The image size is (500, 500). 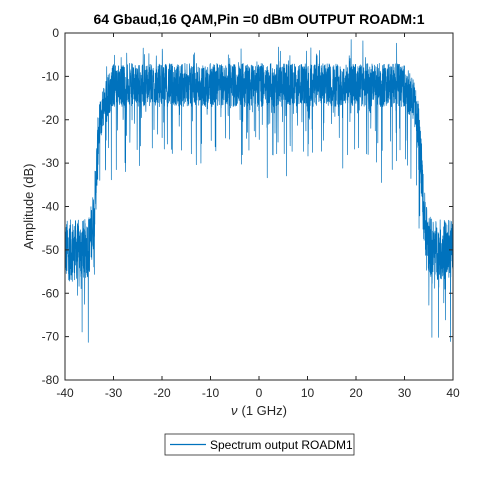 I want to click on x-tick-label: 30, so click(x=405, y=393).